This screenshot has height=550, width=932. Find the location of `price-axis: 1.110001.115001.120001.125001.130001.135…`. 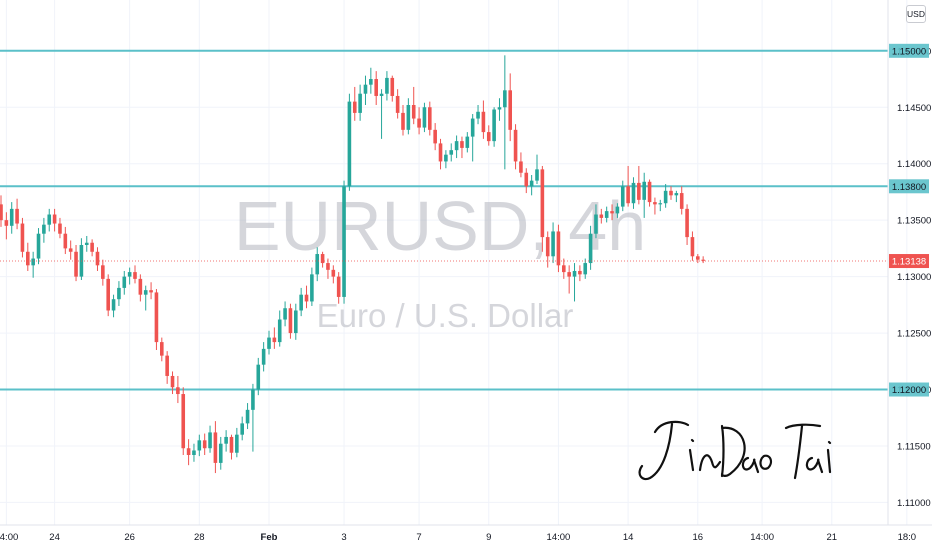

price-axis: 1.110001.115001.120001.125001.130001.135… is located at coordinates (914, 277).